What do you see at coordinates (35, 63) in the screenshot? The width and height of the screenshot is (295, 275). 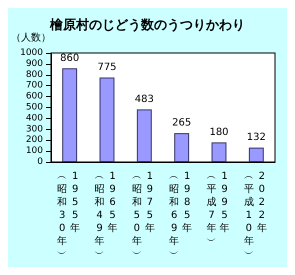 I see `y-tick-label: 900` at bounding box center [35, 63].